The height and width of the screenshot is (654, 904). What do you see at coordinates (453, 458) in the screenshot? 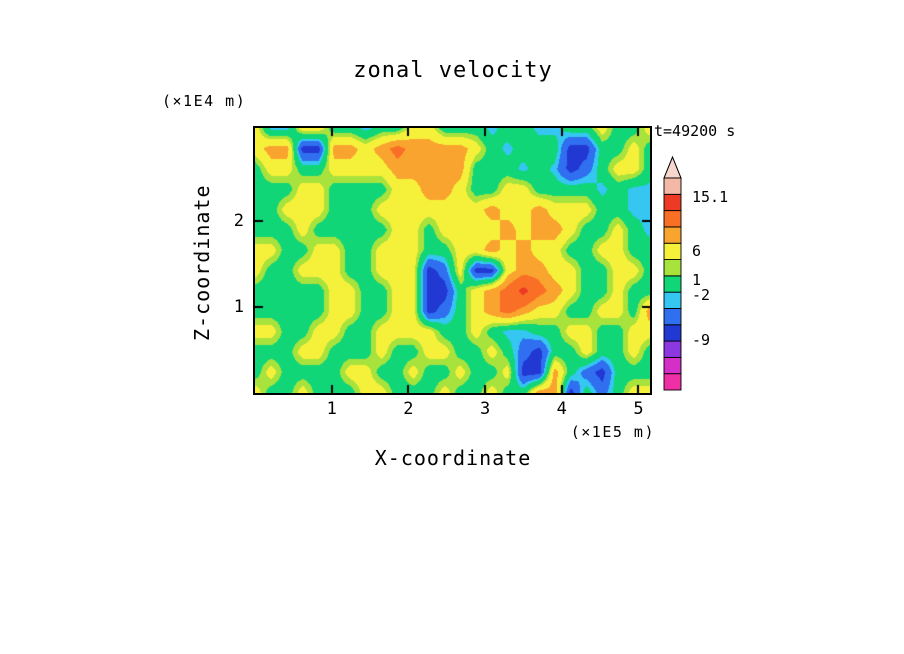
I see `x-axis-label: X-coordinate` at bounding box center [453, 458].